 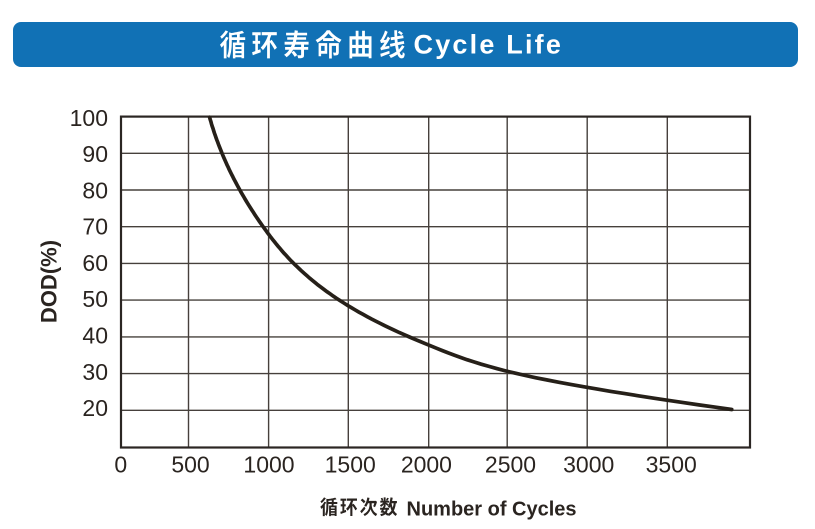 I want to click on svg-text: Cycle Life, so click(x=489, y=44).